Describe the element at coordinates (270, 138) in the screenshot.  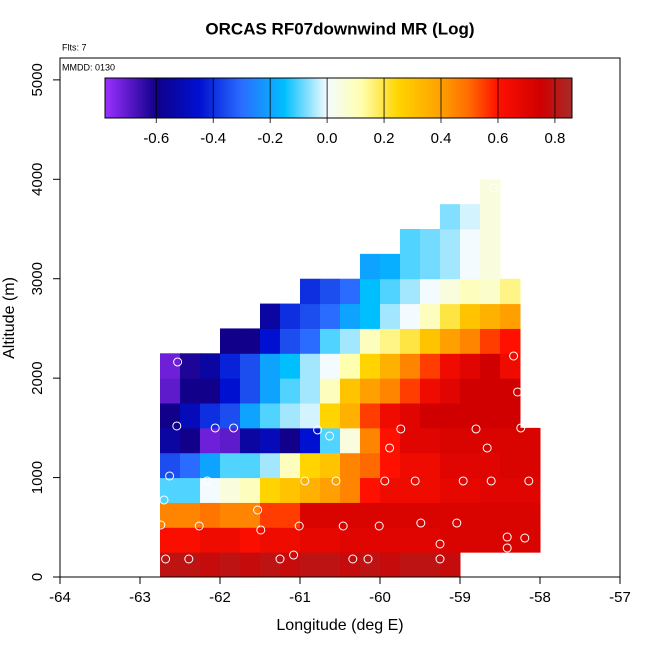
I see `colorbar-tick-label: -0.2` at that location.